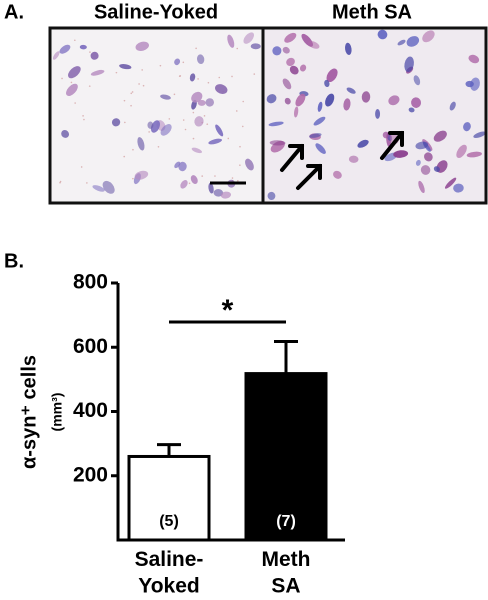  I want to click on frame, so click(374, 115).